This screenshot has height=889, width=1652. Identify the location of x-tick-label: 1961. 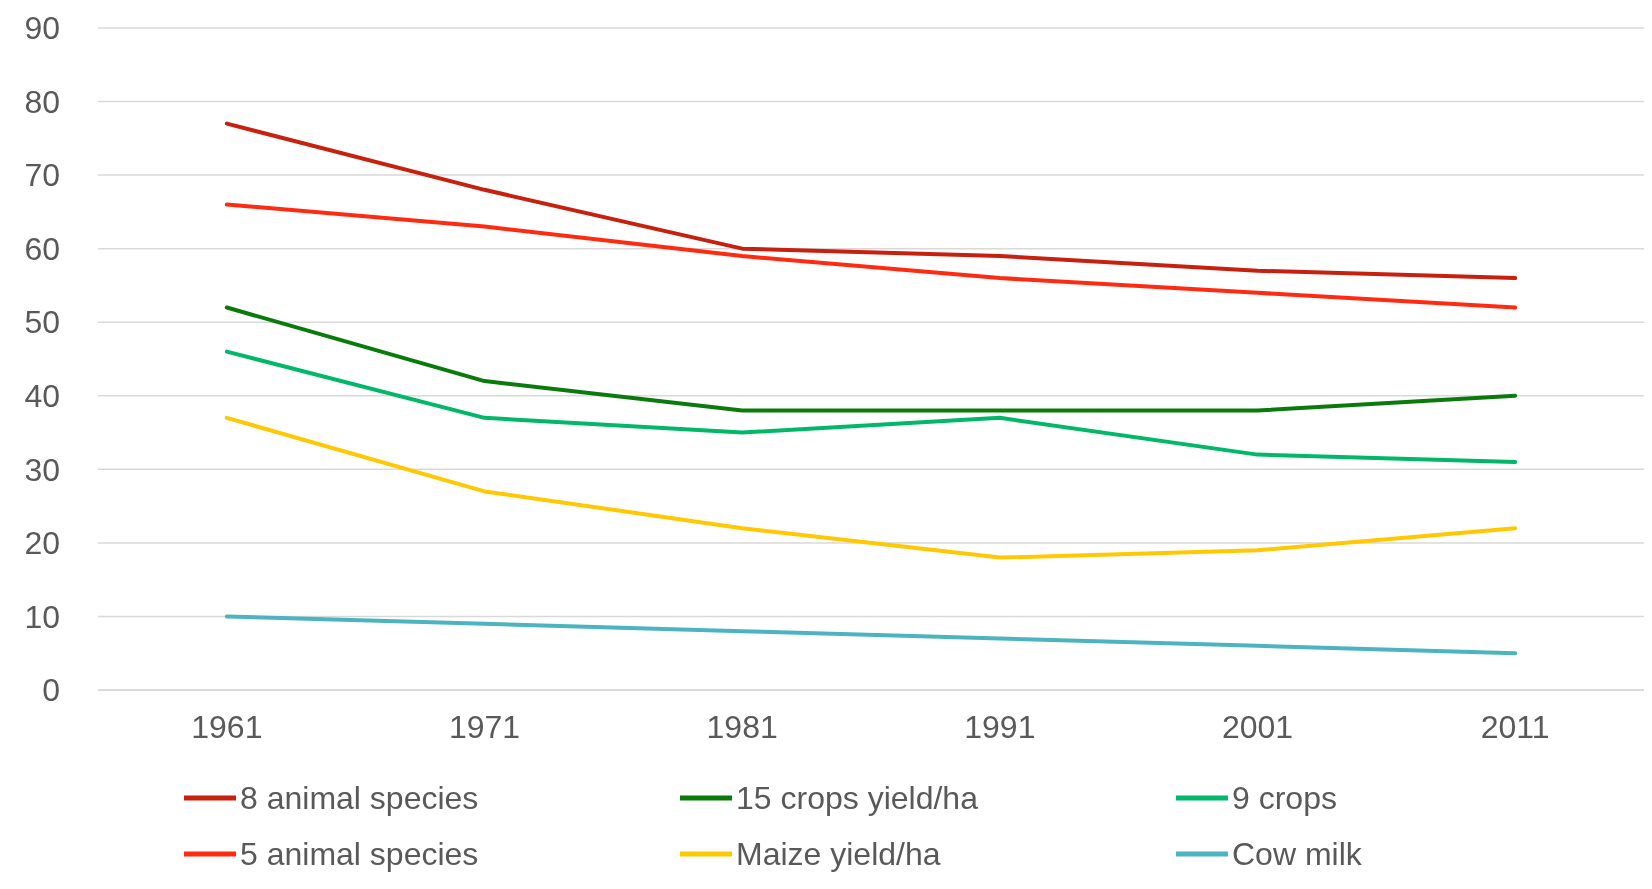
(227, 727).